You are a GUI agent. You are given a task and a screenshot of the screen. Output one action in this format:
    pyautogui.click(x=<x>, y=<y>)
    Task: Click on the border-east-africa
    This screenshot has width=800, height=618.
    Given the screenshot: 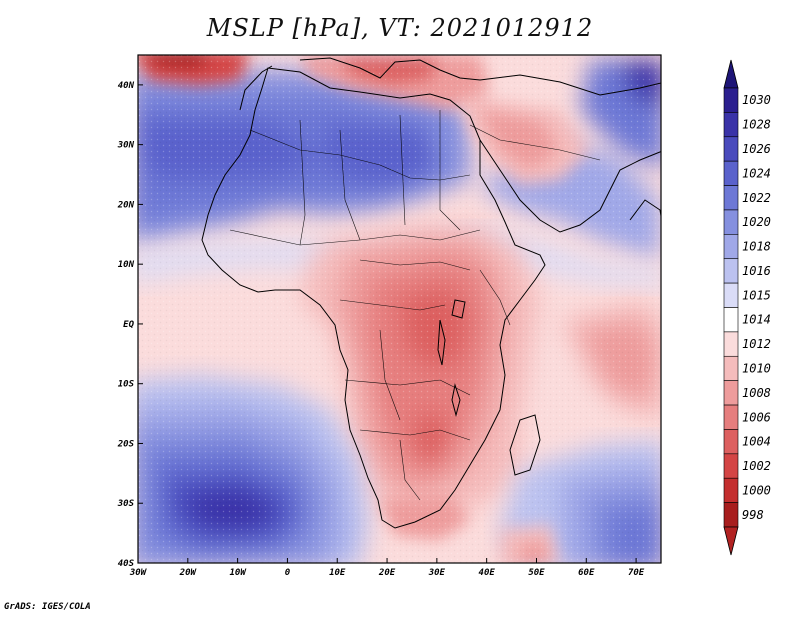 What is the action you would take?
    pyautogui.click(x=495, y=297)
    